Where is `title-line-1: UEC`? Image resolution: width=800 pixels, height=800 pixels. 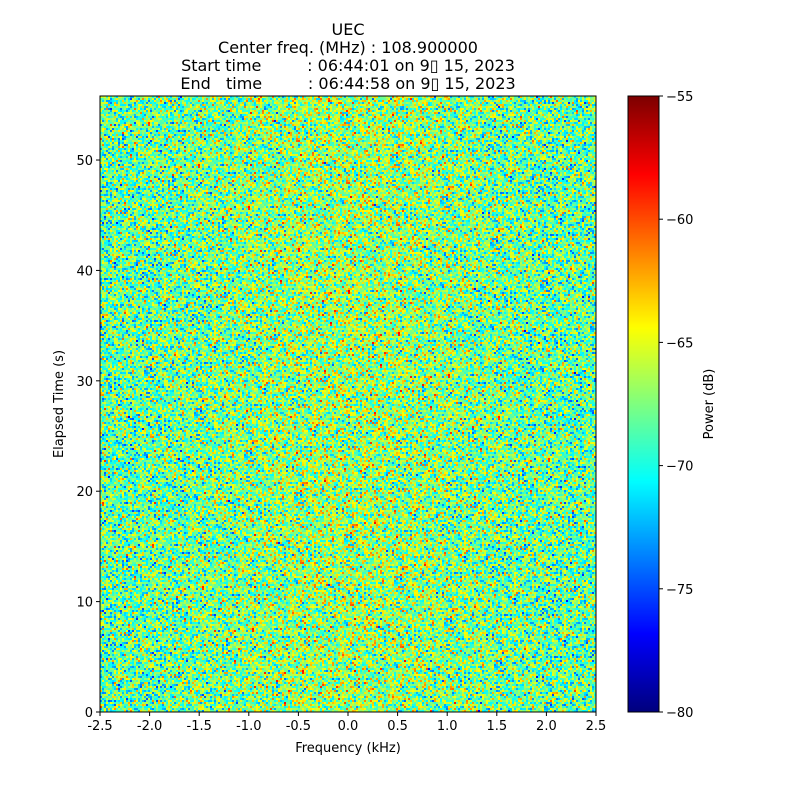
title-line-1: UEC is located at coordinates (348, 29).